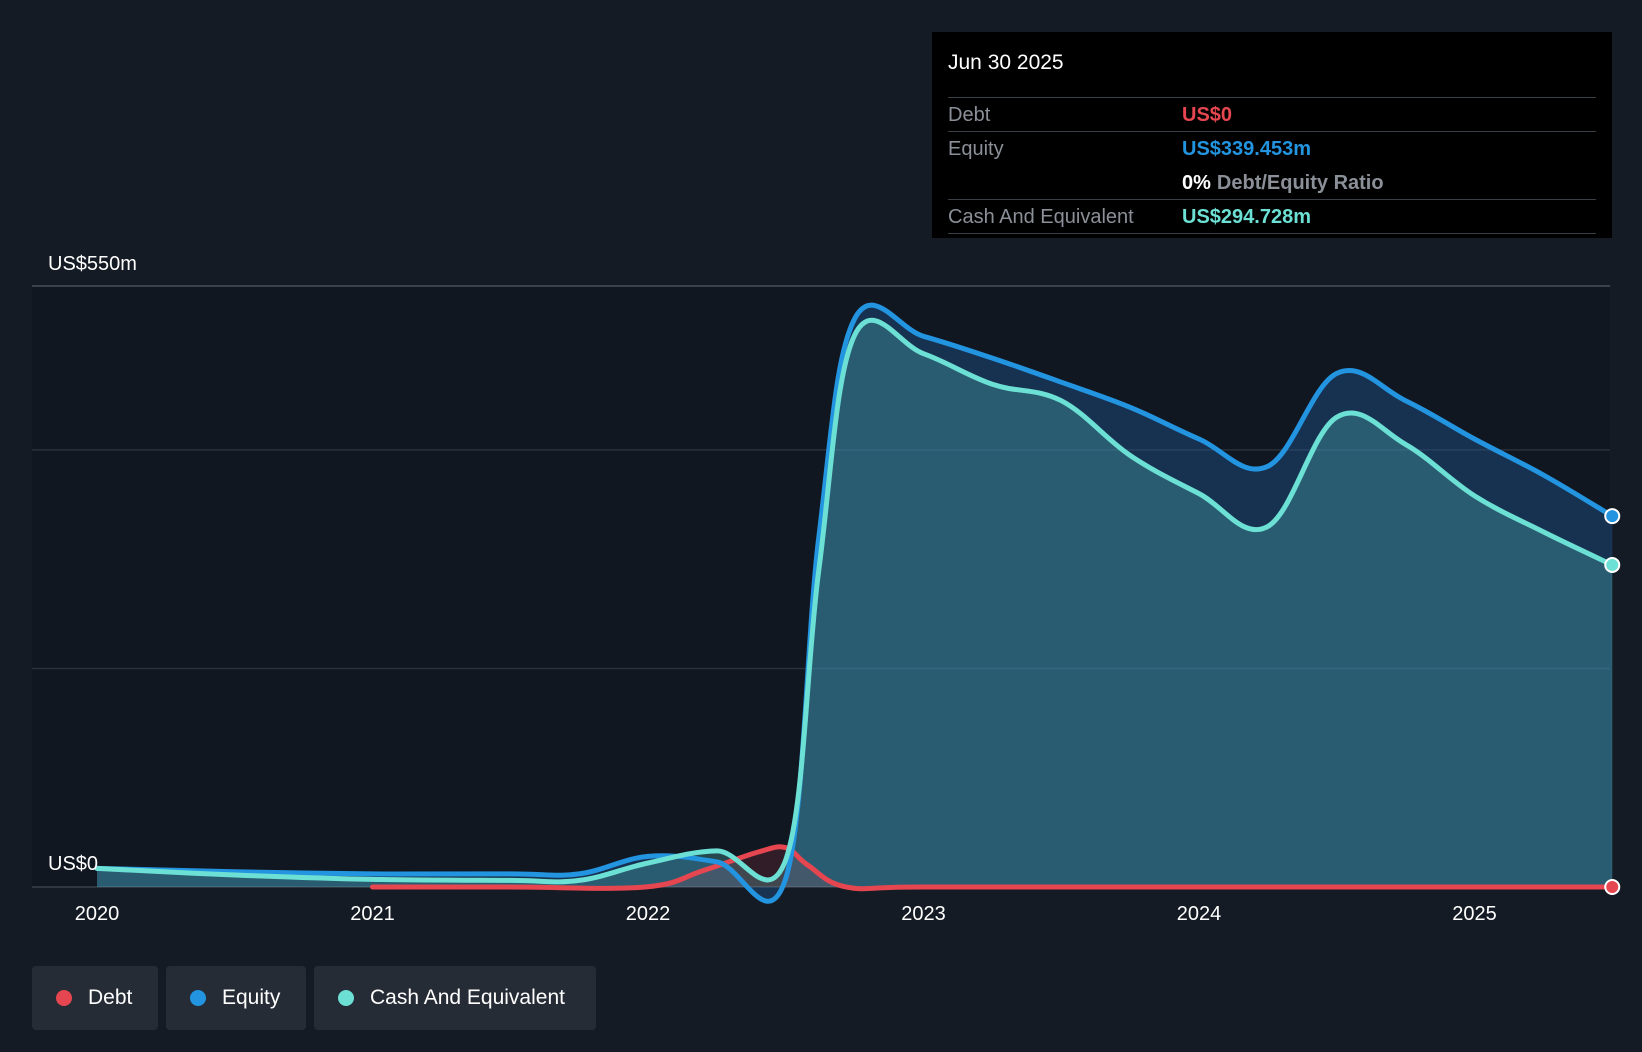 This screenshot has width=1642, height=1052. Describe the element at coordinates (923, 914) in the screenshot. I see `x-tick-2023: 2023` at that location.